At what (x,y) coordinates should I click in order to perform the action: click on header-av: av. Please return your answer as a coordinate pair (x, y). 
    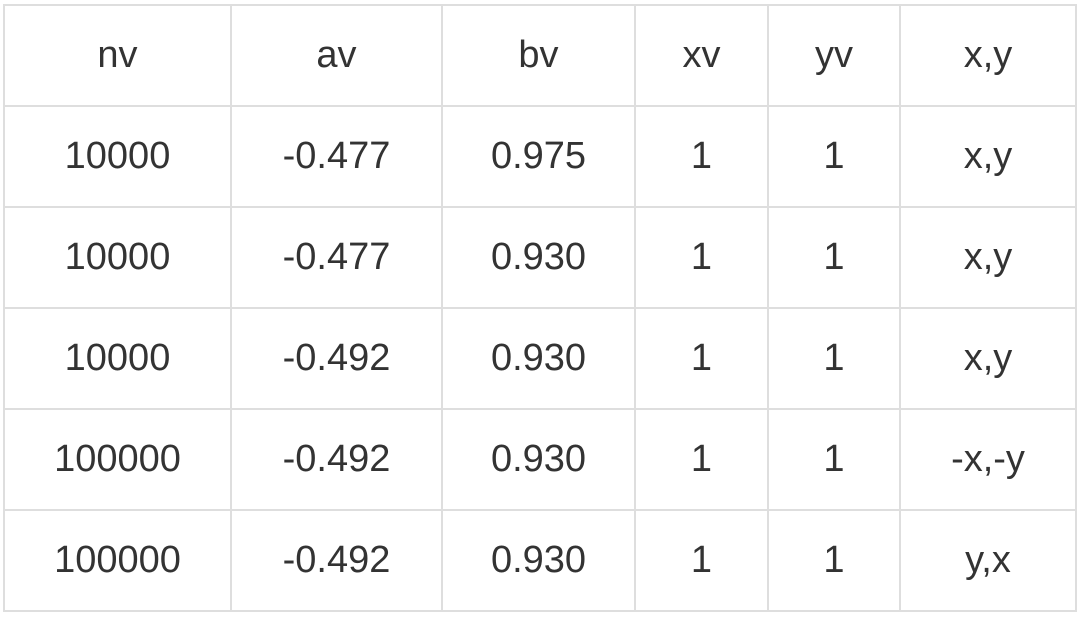
    Looking at the image, I should click on (336, 55).